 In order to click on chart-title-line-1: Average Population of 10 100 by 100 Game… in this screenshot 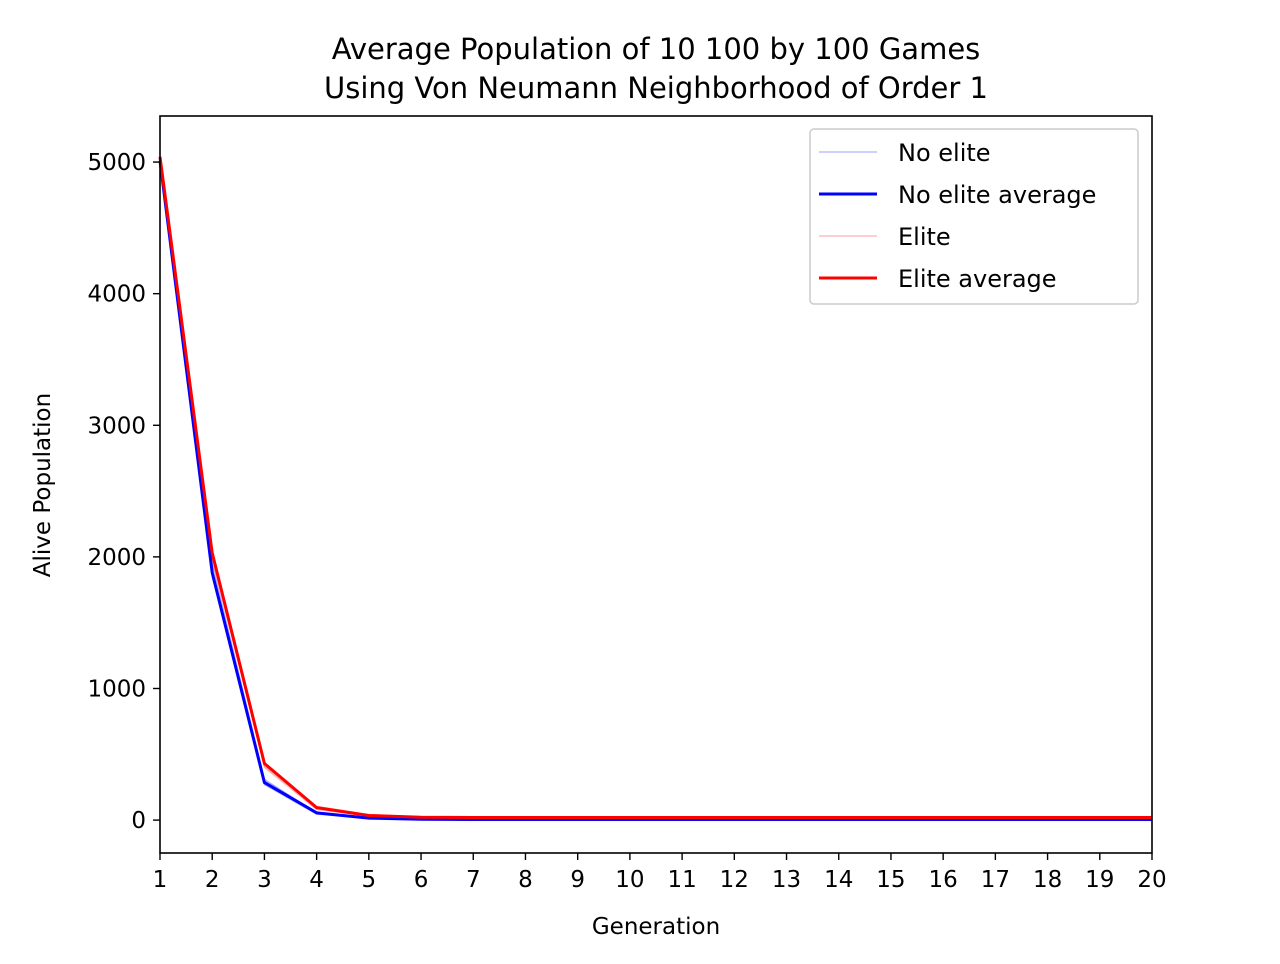, I will do `click(656, 49)`.